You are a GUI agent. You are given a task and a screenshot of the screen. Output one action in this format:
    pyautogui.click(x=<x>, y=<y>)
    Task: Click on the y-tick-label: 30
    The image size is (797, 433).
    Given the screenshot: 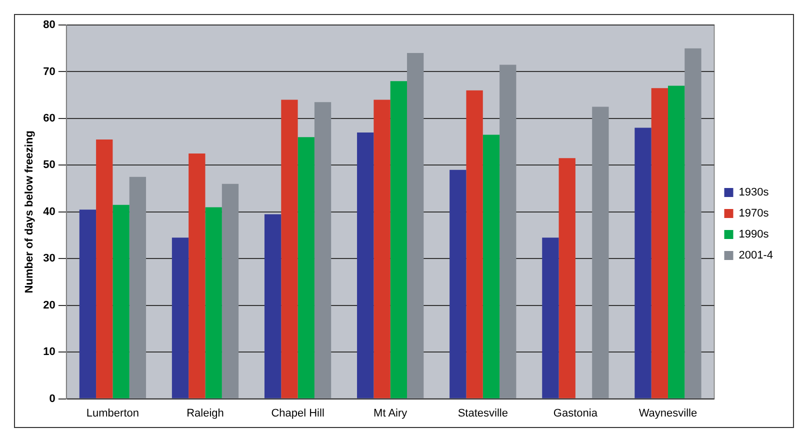 What is the action you would take?
    pyautogui.click(x=49, y=258)
    